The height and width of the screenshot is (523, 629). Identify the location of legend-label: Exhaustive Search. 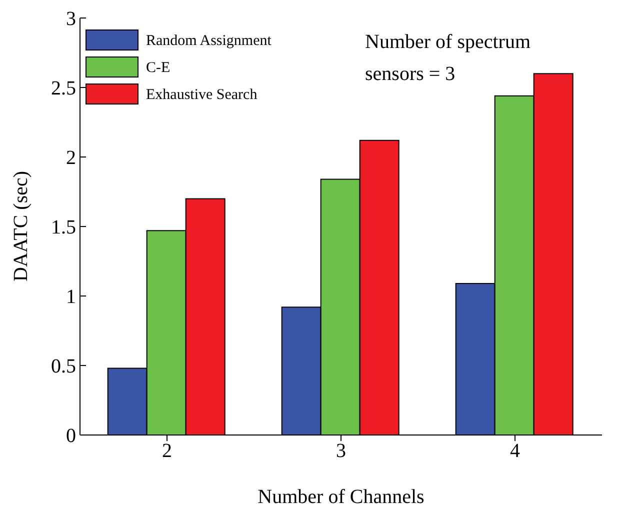
(202, 95).